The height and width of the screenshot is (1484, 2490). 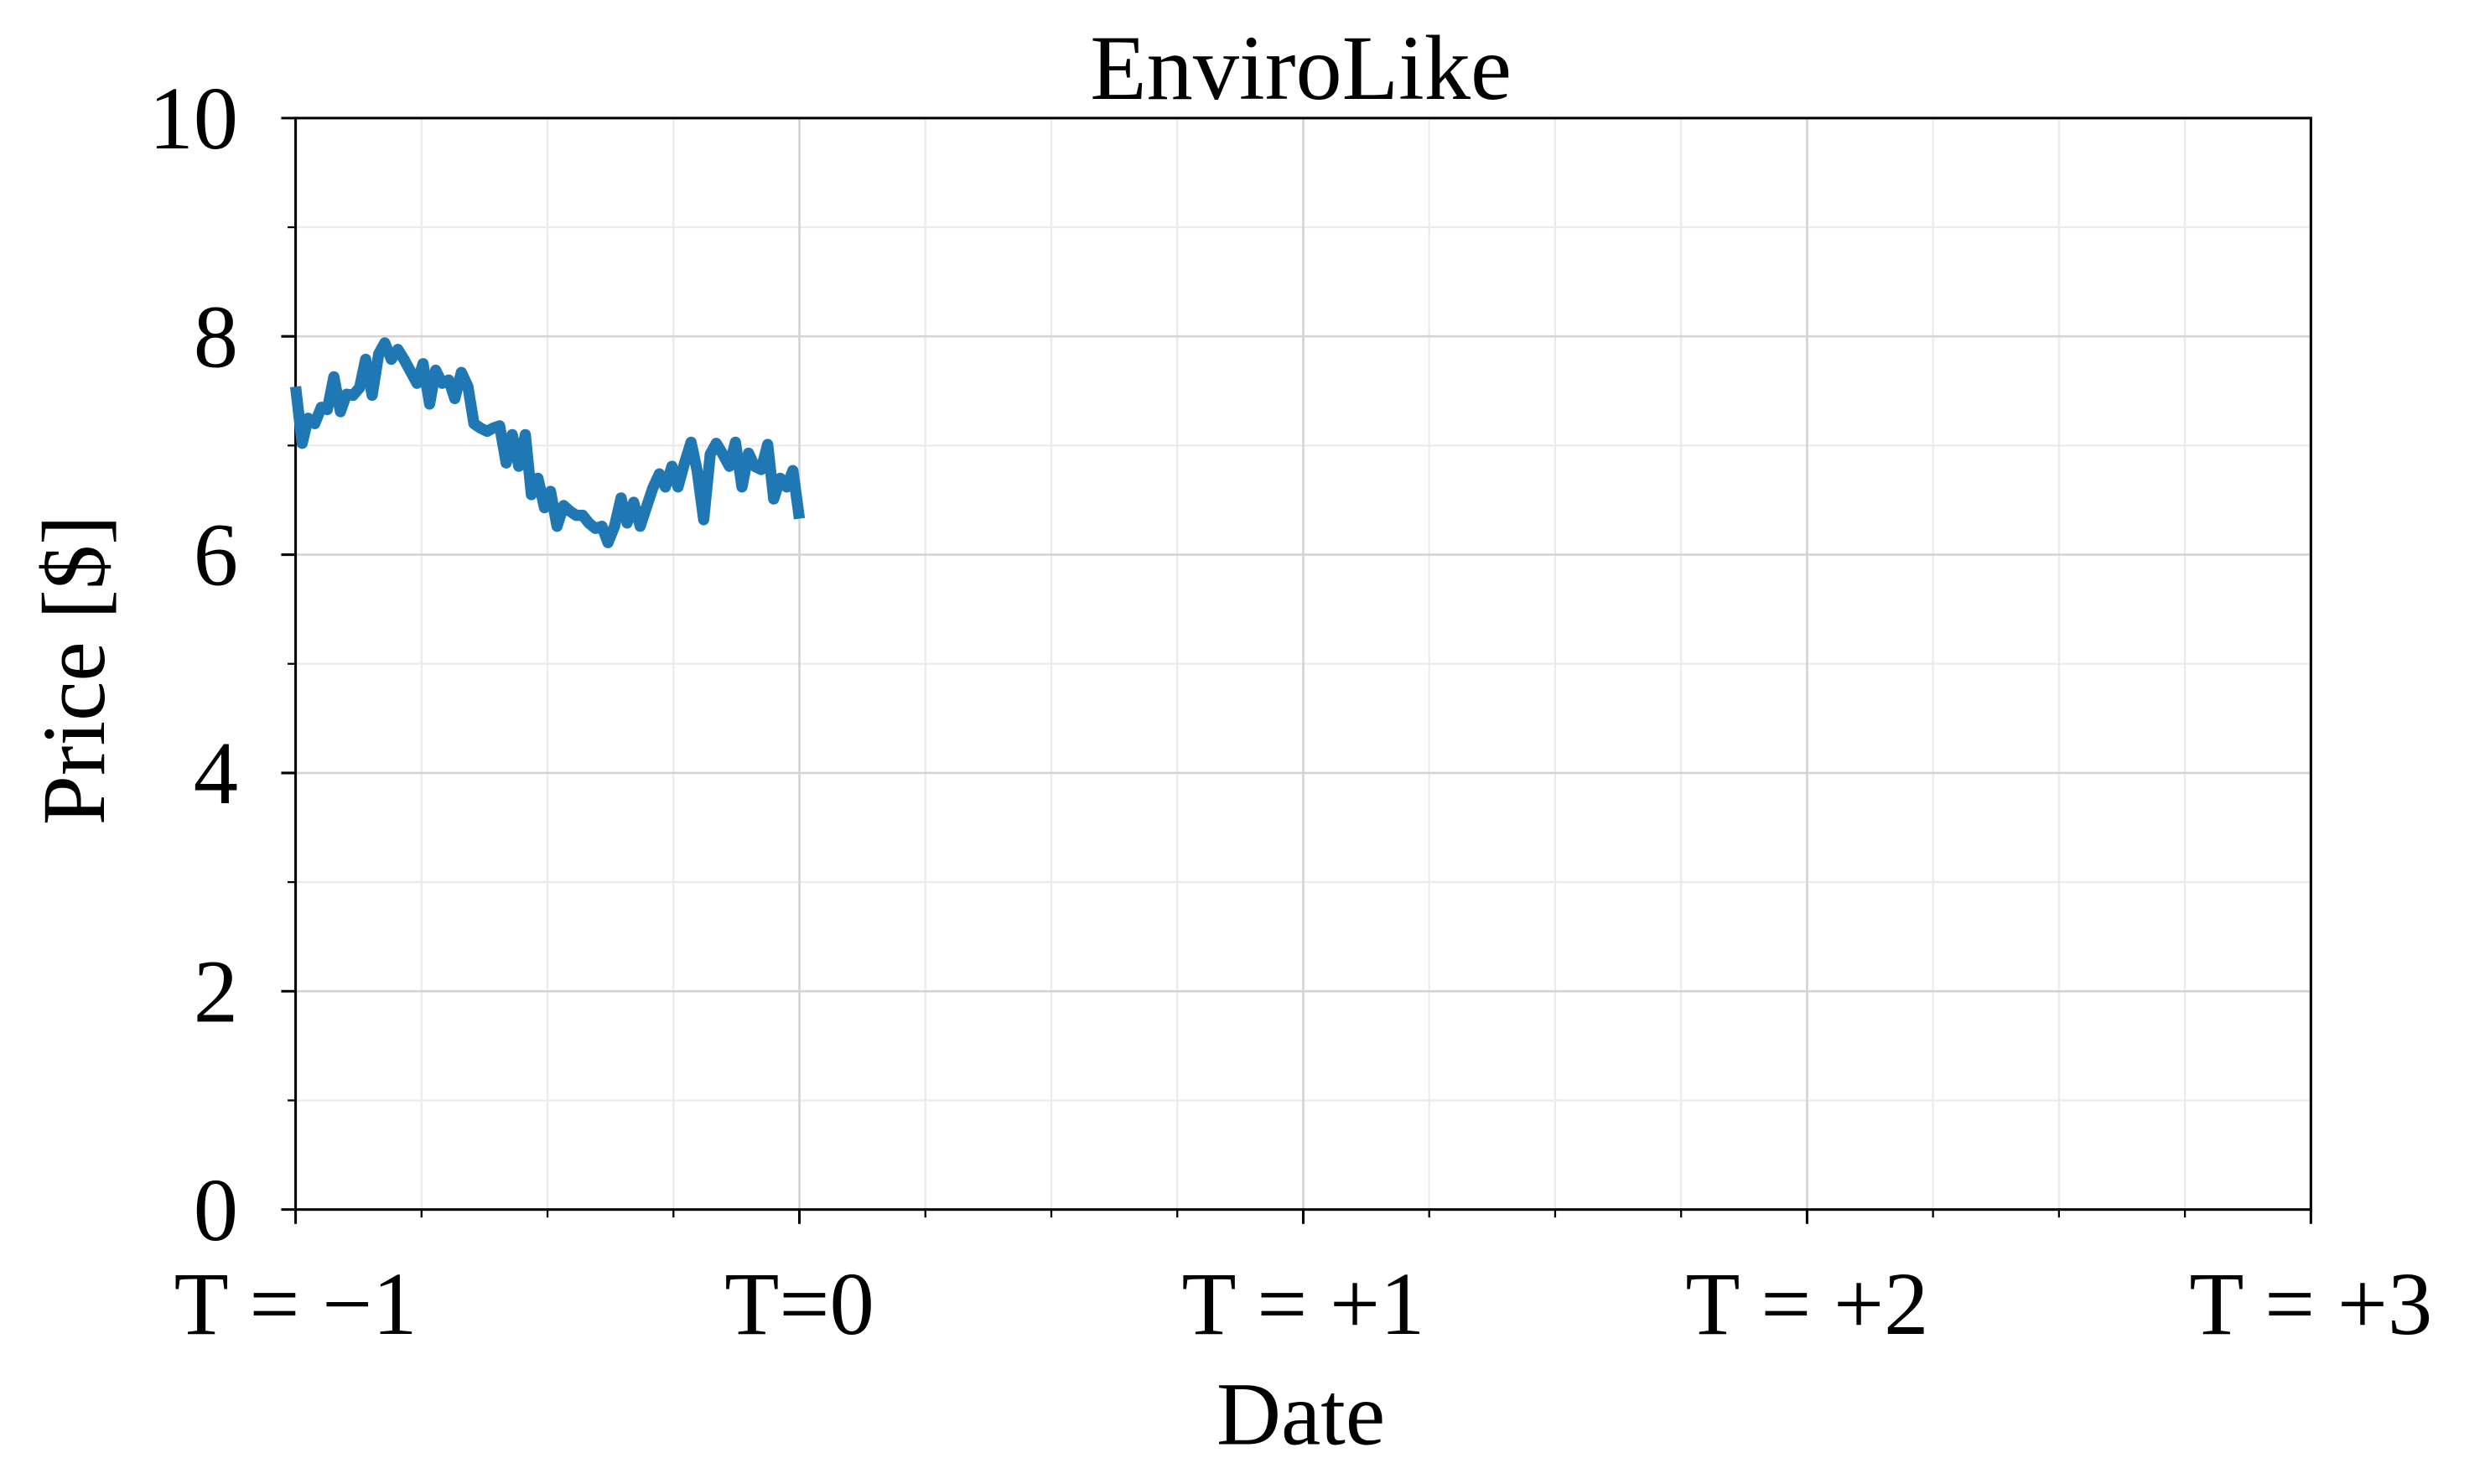 What do you see at coordinates (1300, 1414) in the screenshot?
I see `x-axis-label: Date` at bounding box center [1300, 1414].